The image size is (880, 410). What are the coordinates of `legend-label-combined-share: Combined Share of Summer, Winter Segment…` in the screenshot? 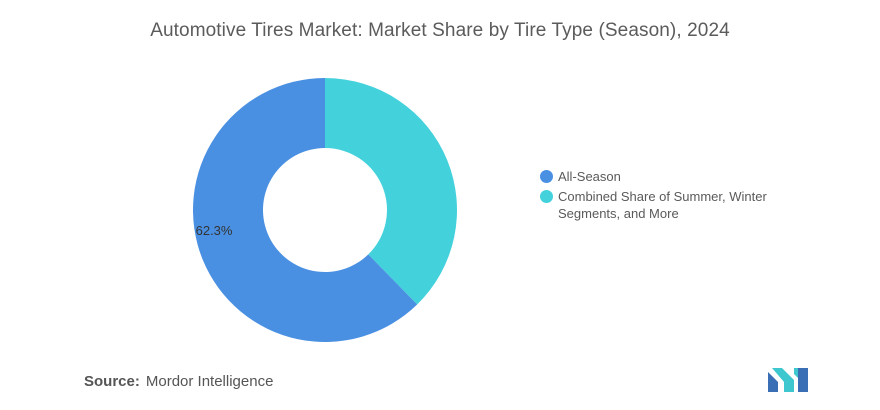 It's located at (662, 205).